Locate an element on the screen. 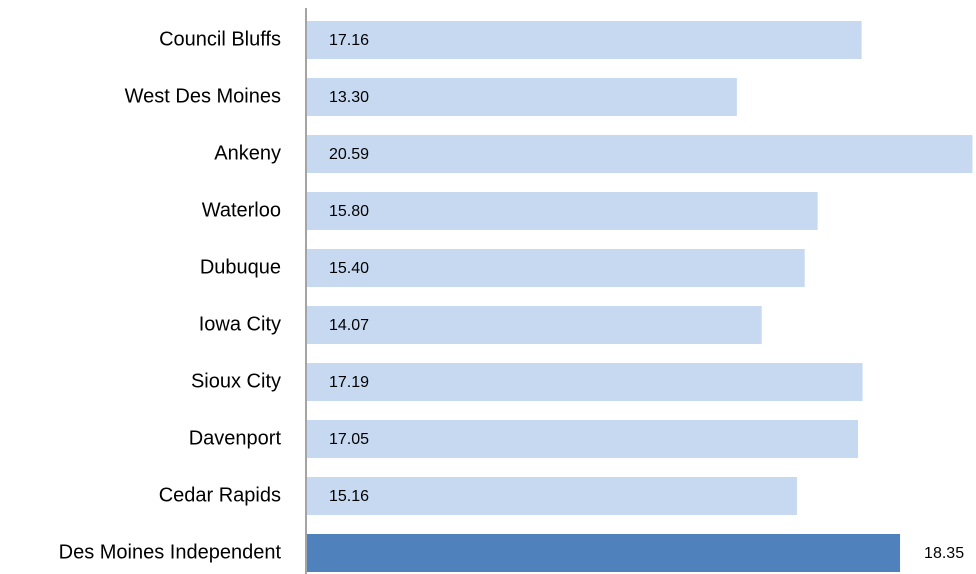  category-label: Des Moines Independent is located at coordinates (170, 552).